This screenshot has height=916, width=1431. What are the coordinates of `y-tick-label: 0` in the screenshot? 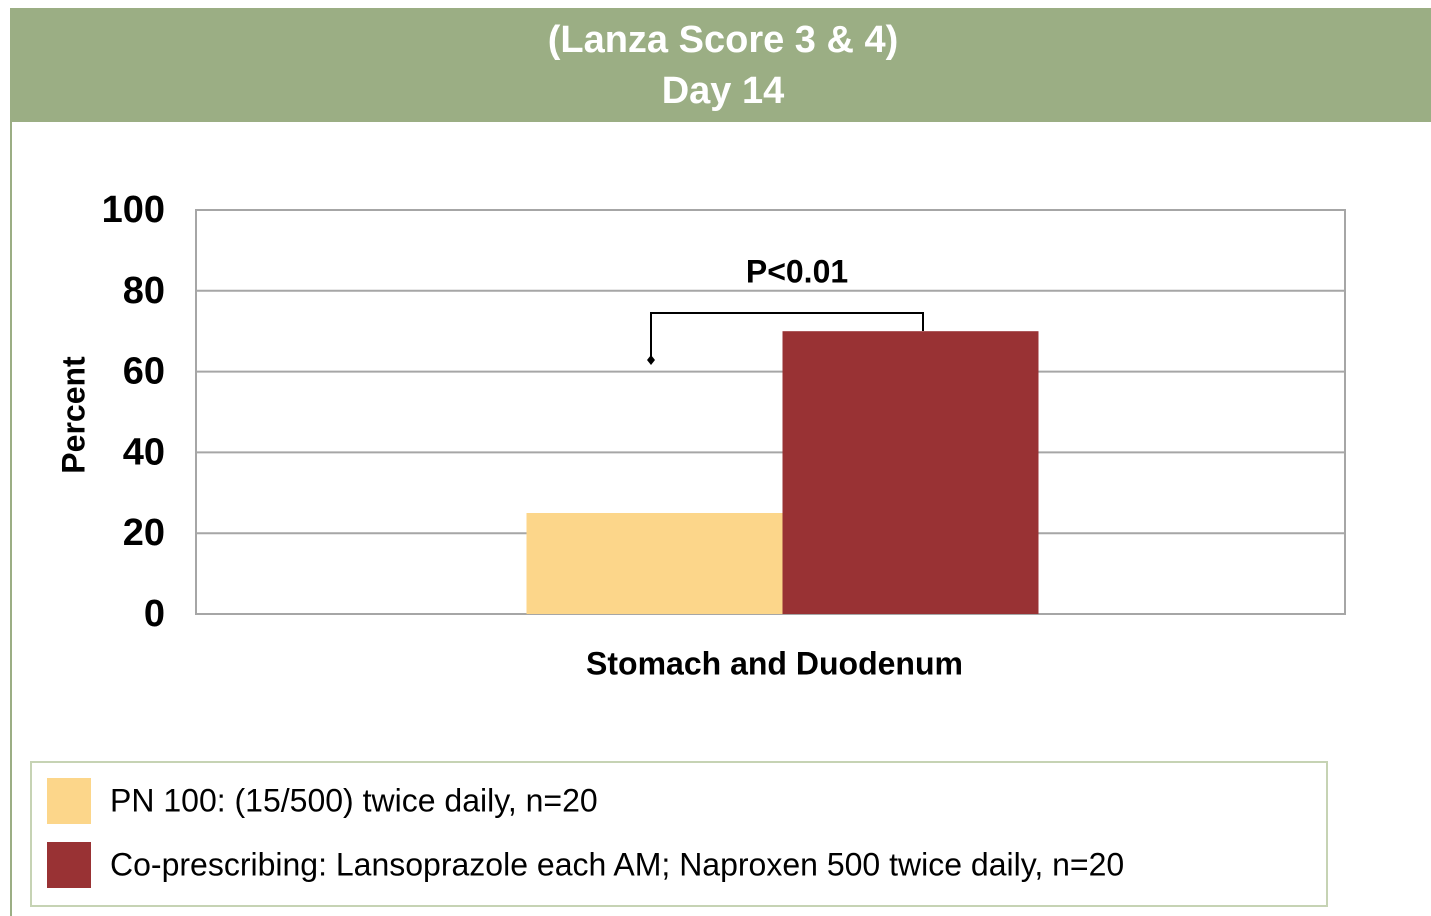 It's located at (154, 614).